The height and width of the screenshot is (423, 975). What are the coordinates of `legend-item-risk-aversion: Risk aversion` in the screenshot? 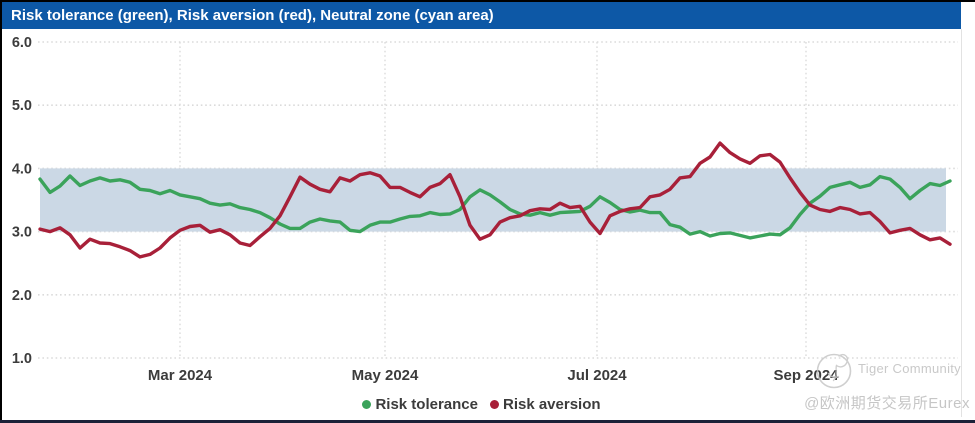 It's located at (545, 404).